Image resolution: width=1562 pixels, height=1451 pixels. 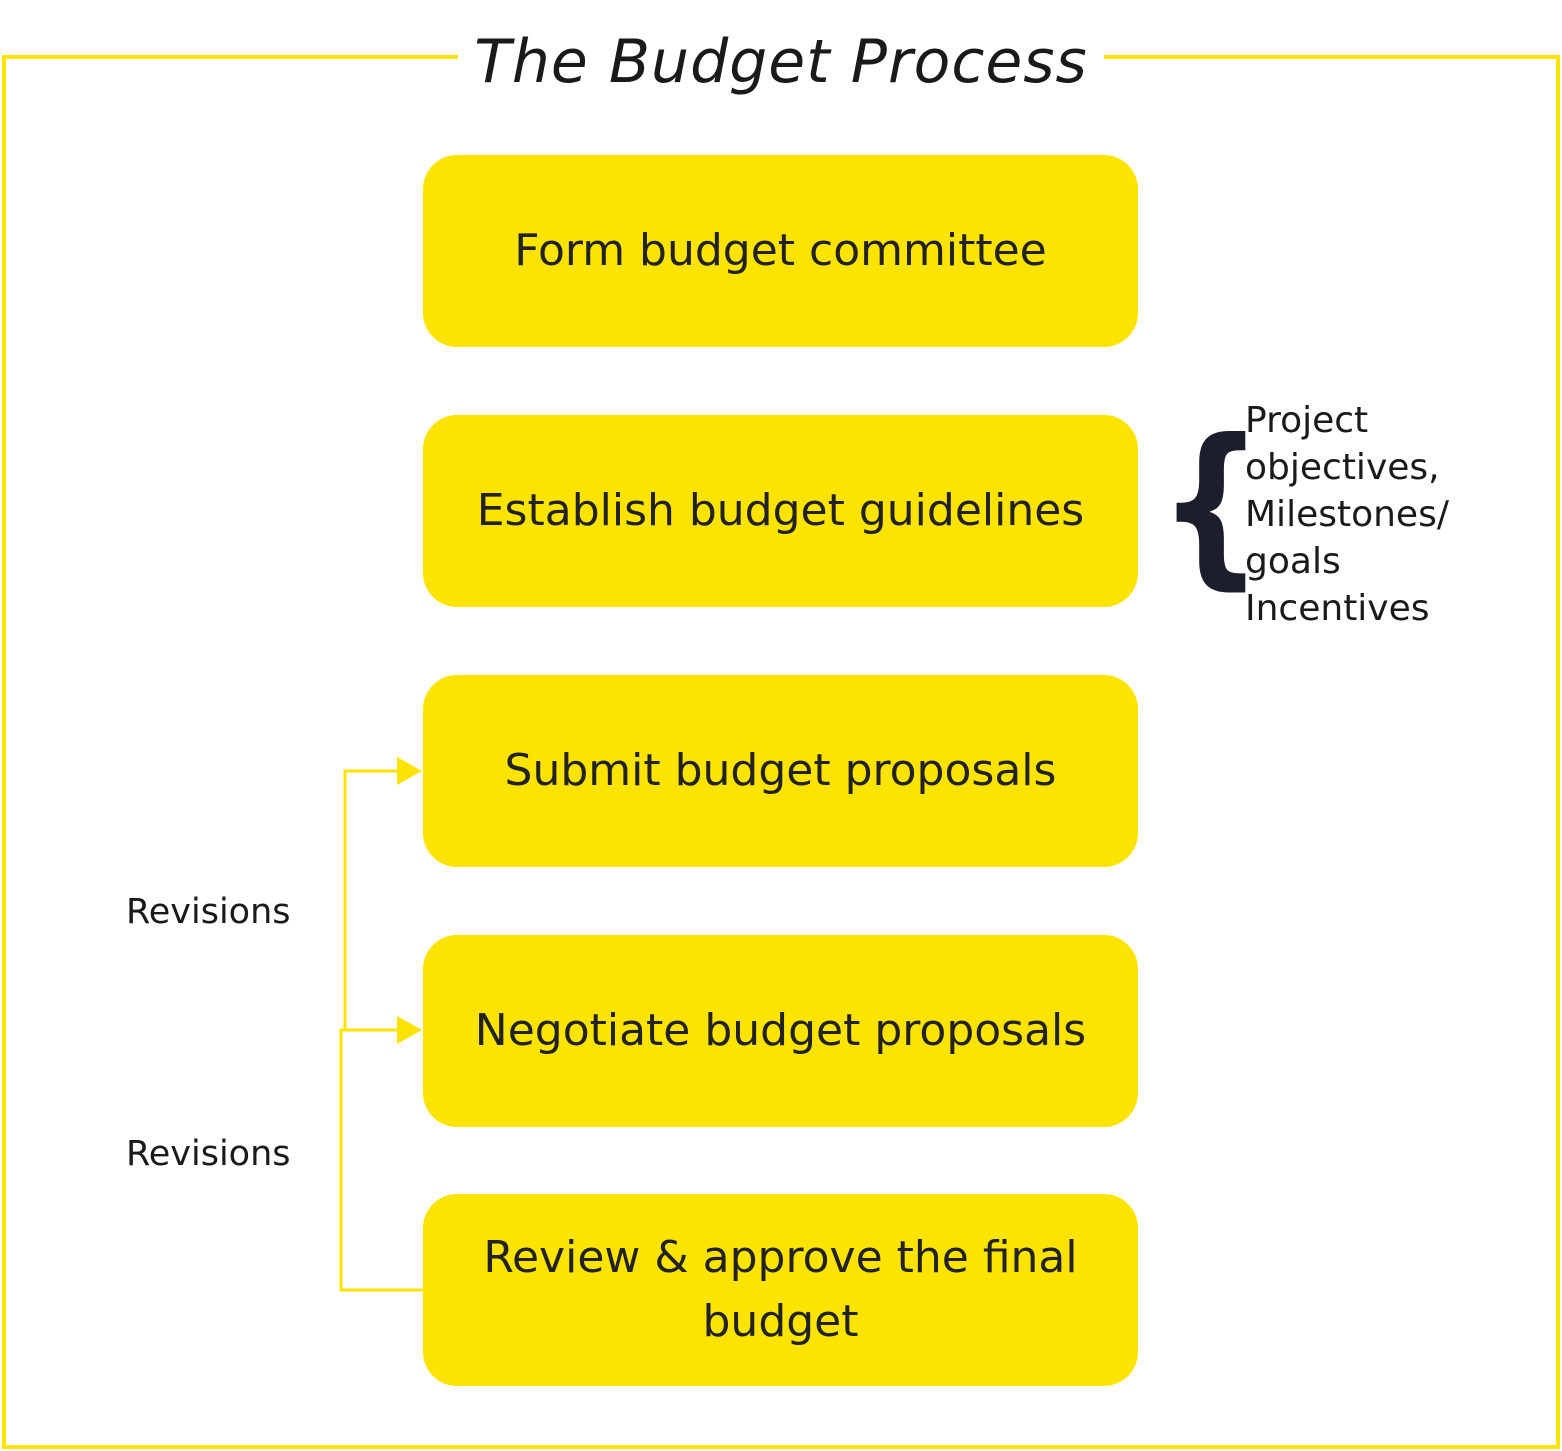 I want to click on step-negotiate-budget-proposals: Negotiate budget proposals, so click(x=780, y=1031).